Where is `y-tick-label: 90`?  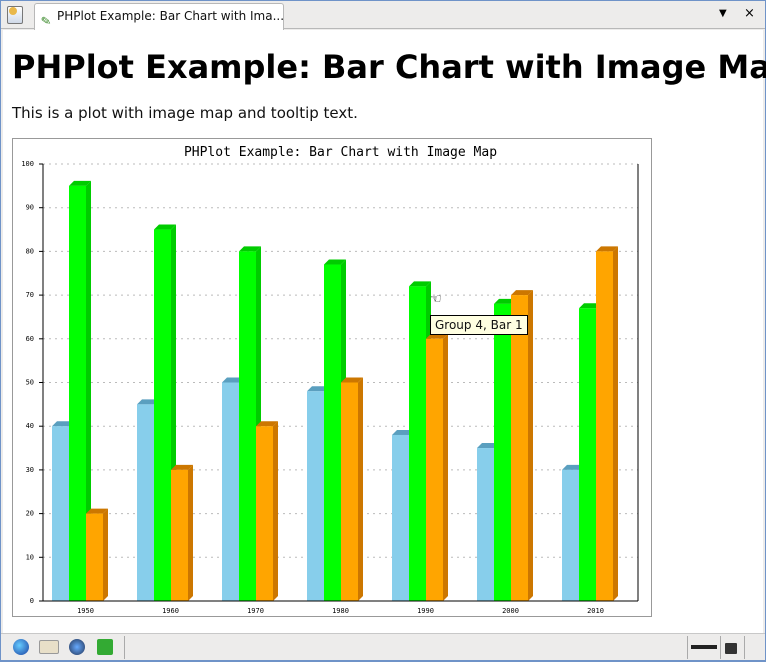
y-tick-label: 90 is located at coordinates (30, 208).